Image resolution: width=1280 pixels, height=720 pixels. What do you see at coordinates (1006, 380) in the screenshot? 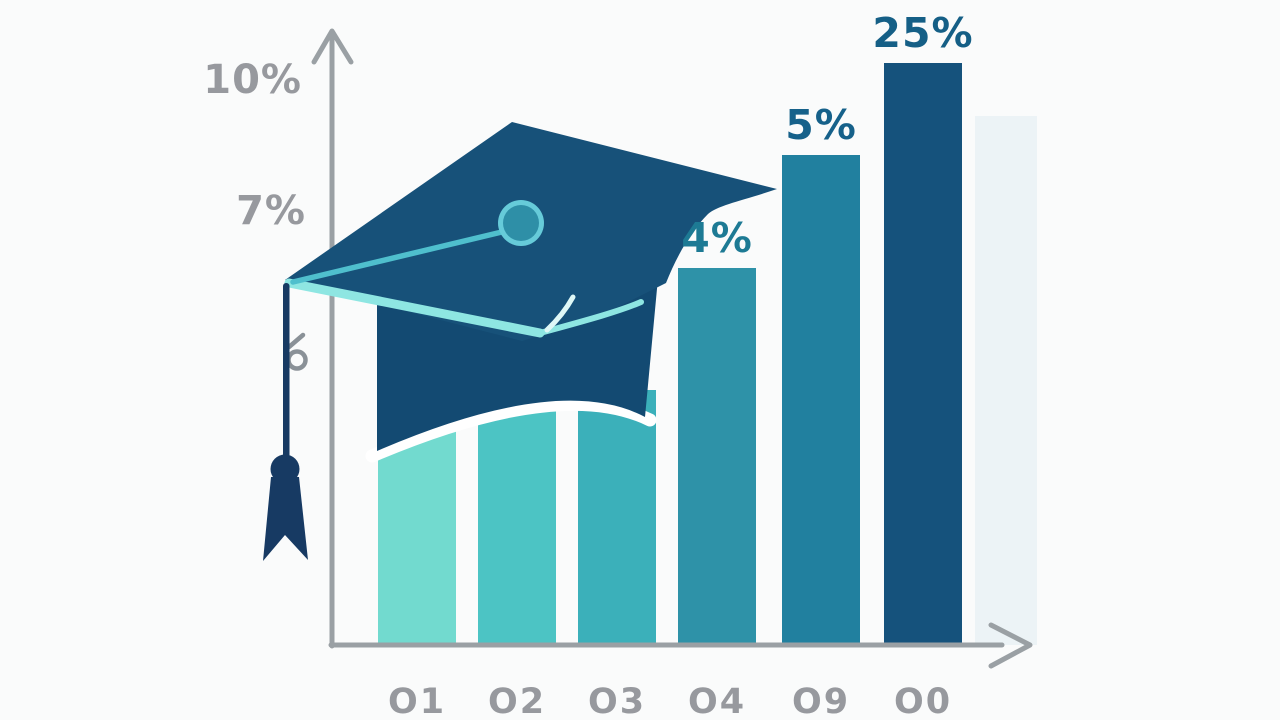
I see `side-shadow-panel` at bounding box center [1006, 380].